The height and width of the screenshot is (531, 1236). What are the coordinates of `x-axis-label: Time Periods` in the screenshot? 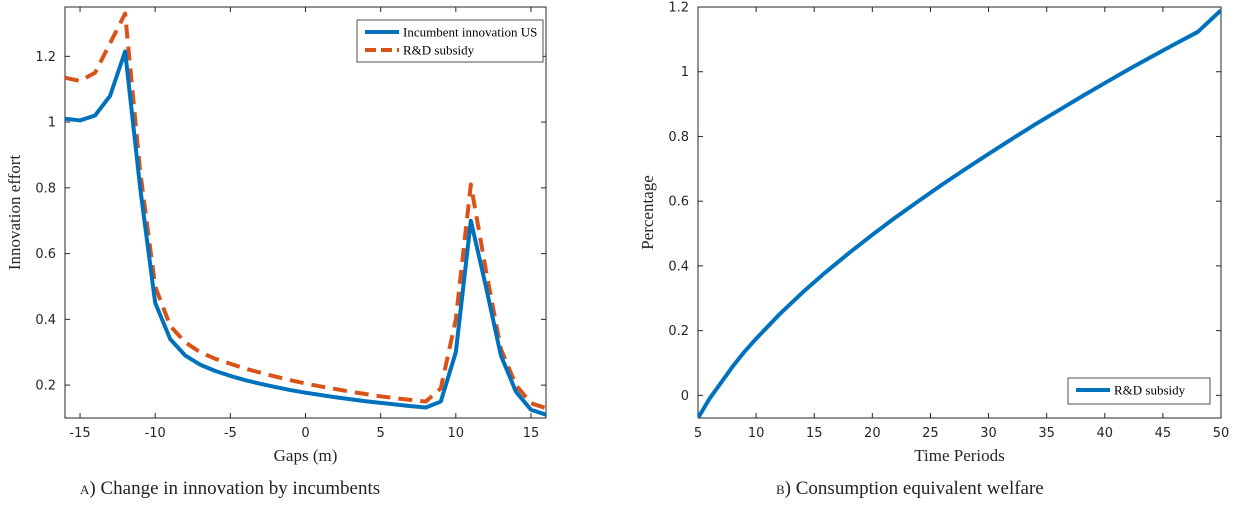 It's located at (959, 455).